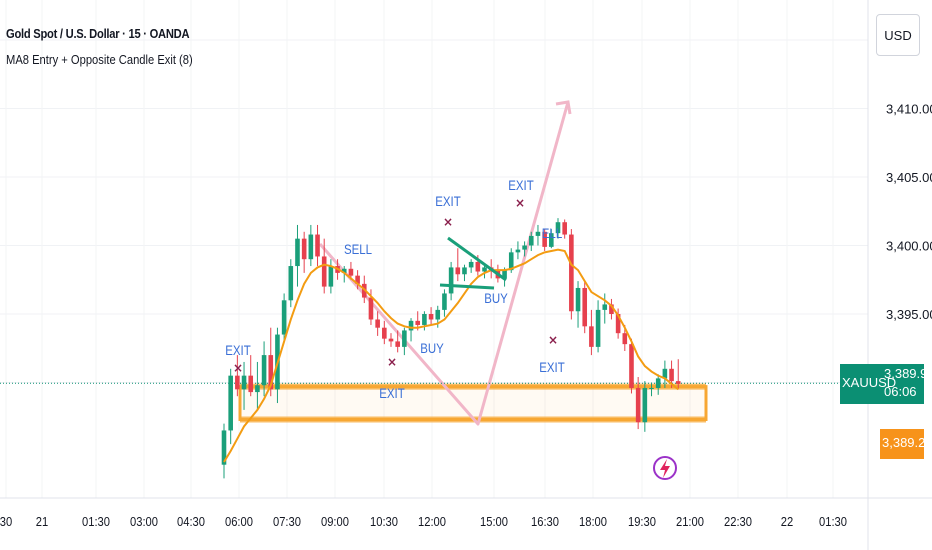  I want to click on time-axis-label: 15:00, so click(494, 521).